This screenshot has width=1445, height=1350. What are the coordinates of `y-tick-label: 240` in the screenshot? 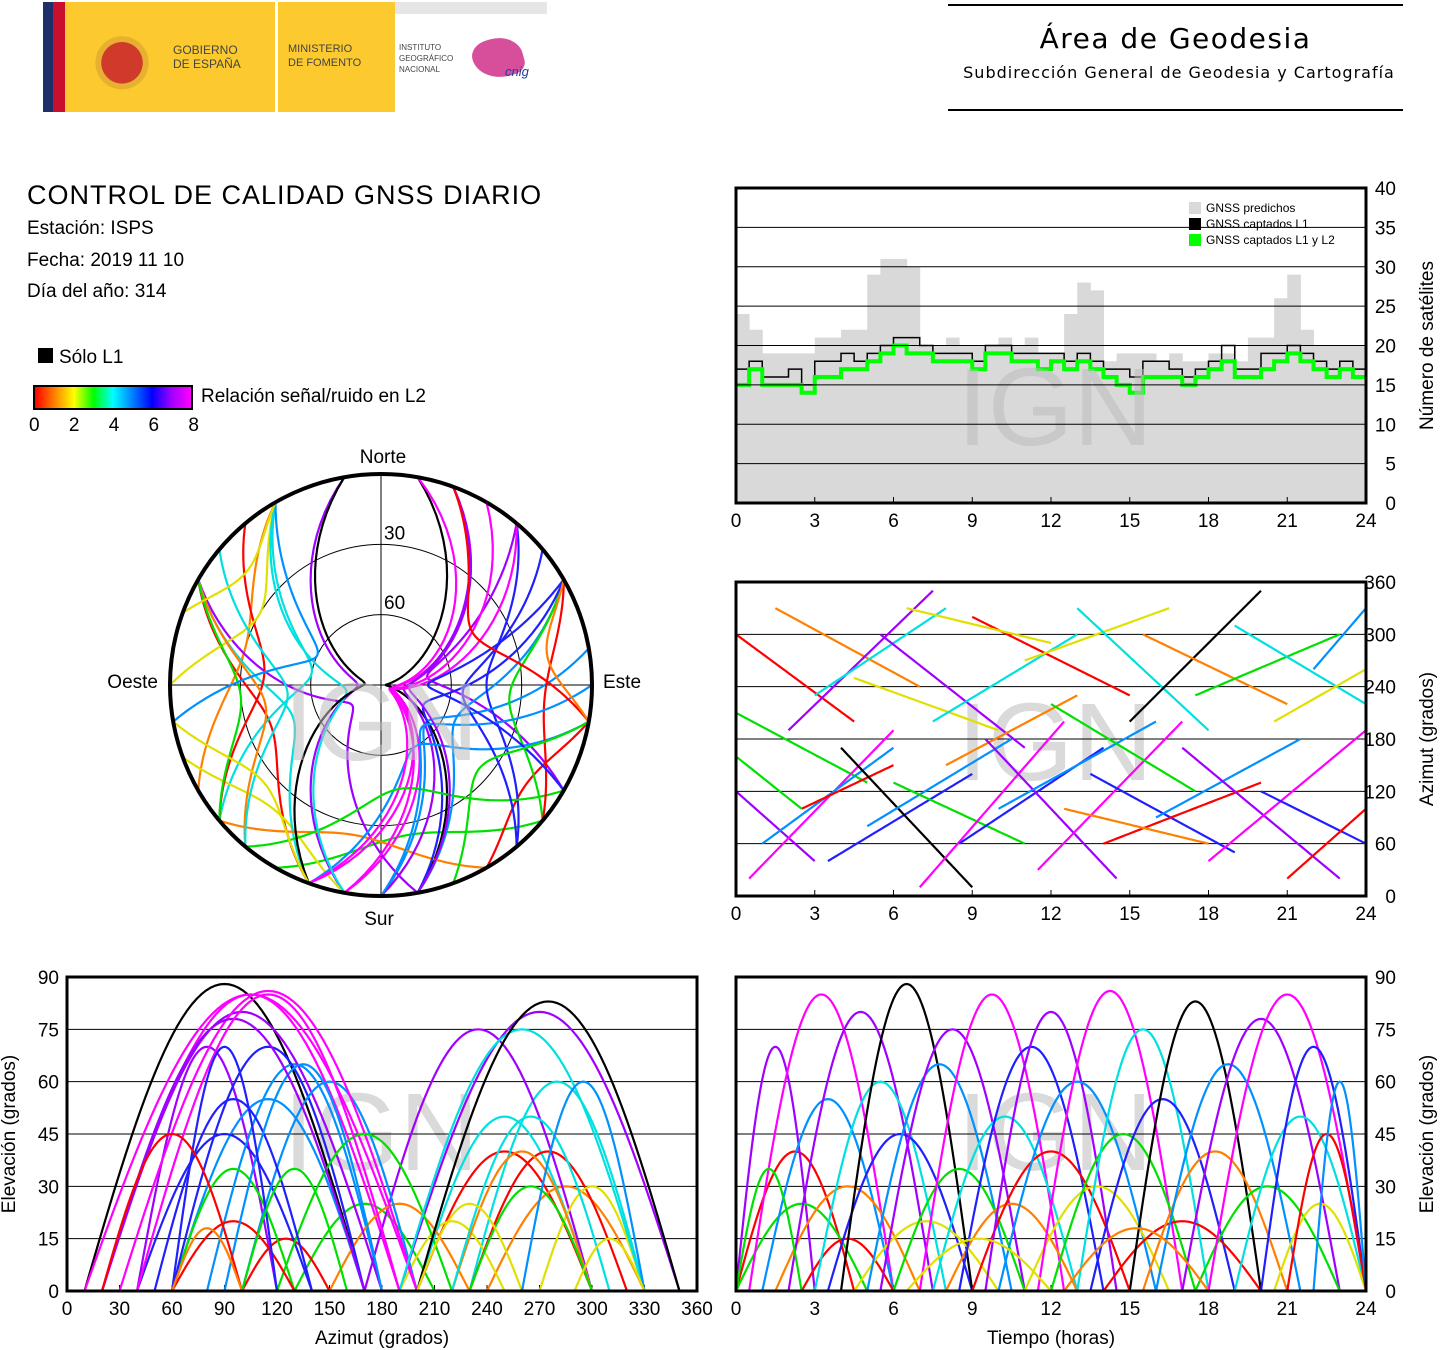 It's located at (1380, 688).